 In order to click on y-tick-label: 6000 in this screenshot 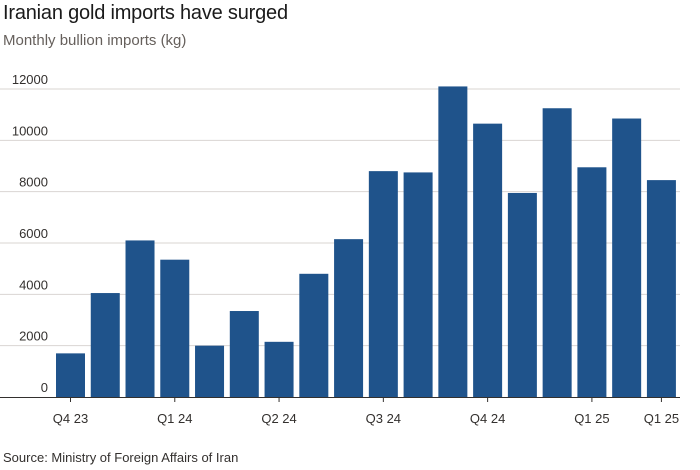, I will do `click(33, 233)`.